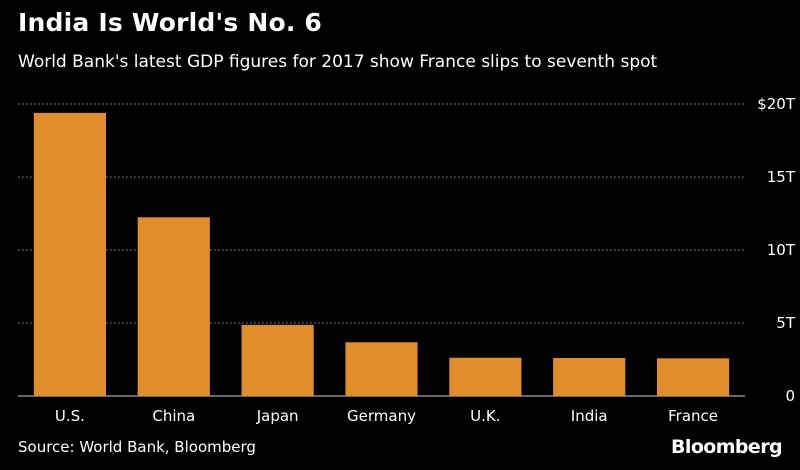 The width and height of the screenshot is (800, 470). Describe the element at coordinates (786, 323) in the screenshot. I see `y-tick-label: 5T` at that location.